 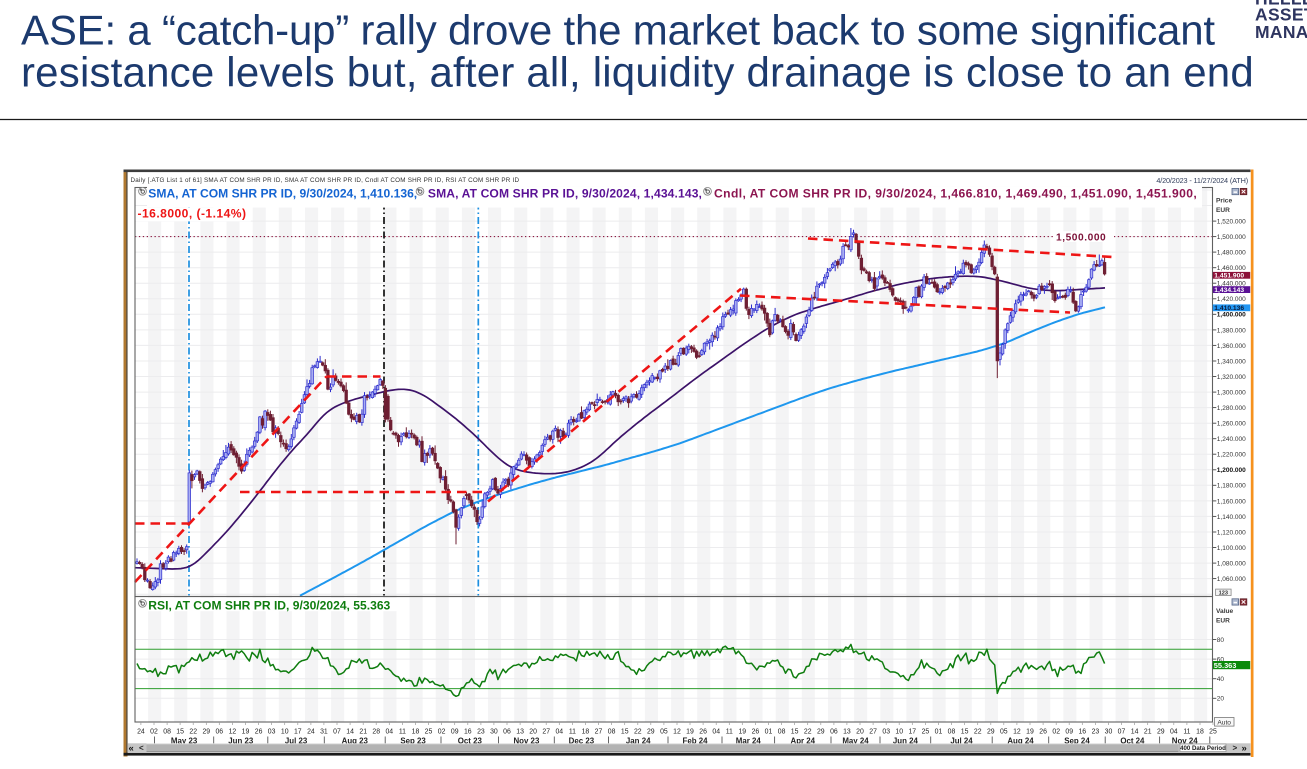 I want to click on svg-text: 1,300.000, so click(x=1231, y=393).